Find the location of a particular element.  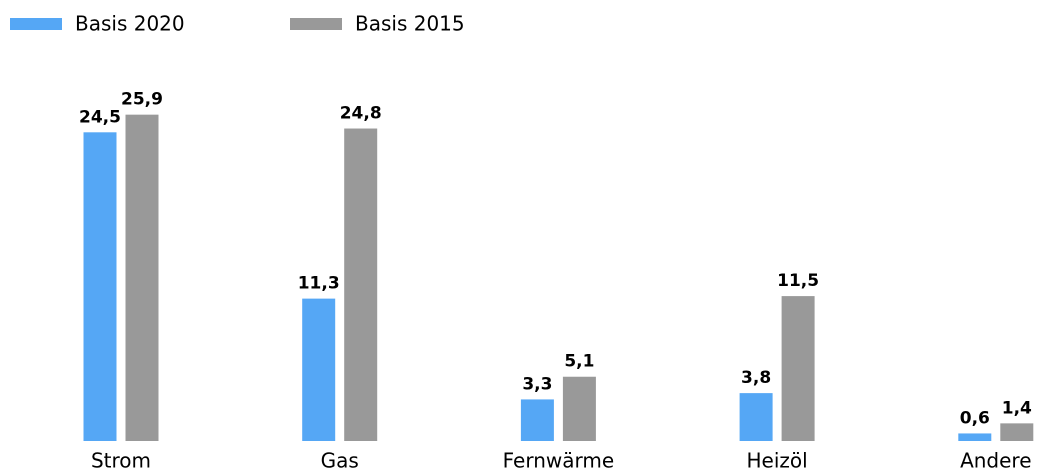

value-label: 3,3 is located at coordinates (537, 384).